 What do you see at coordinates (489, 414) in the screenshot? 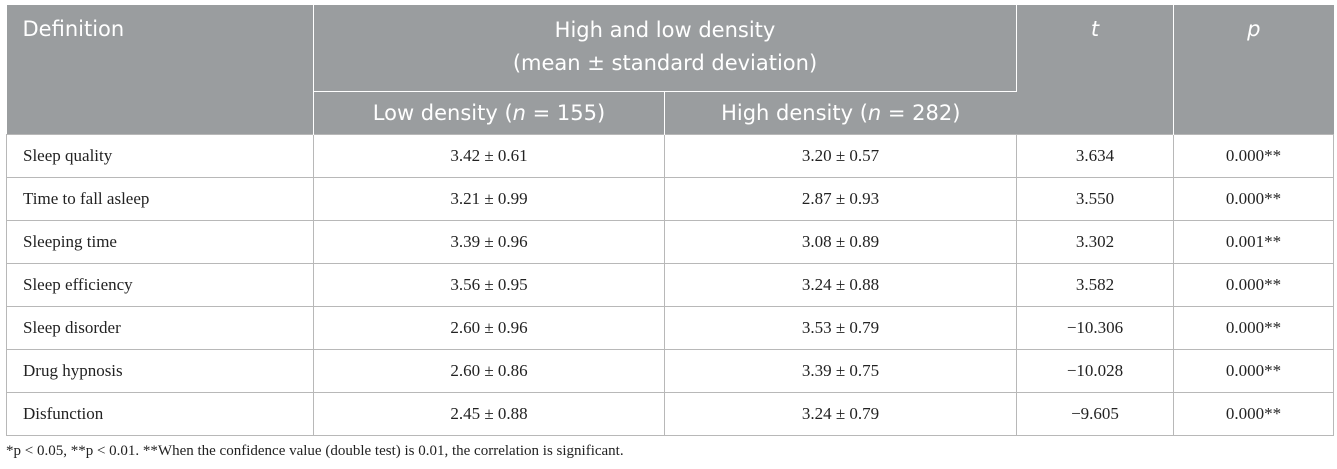
I see `cell-low-density: 2.45 ± 0.88` at bounding box center [489, 414].